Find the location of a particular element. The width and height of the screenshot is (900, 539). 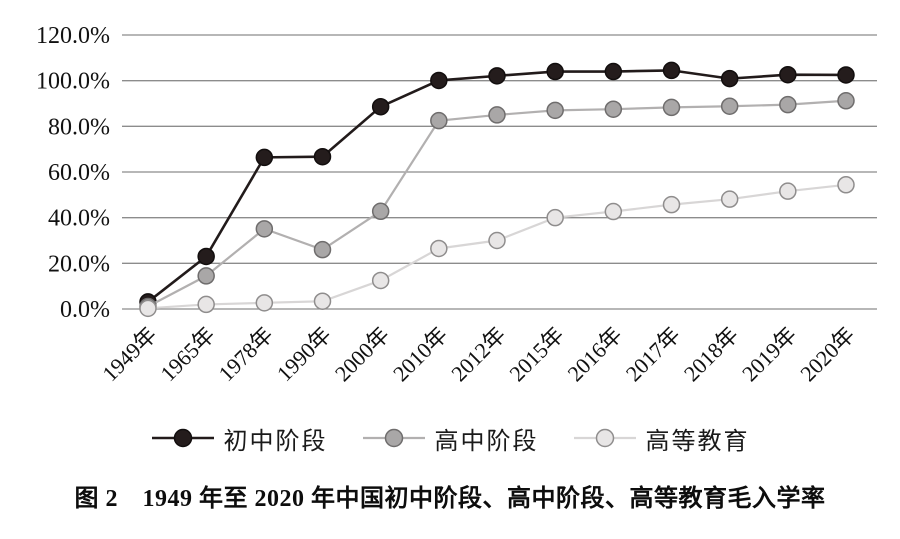

x-tick-label: 1949年 is located at coordinates (129, 354).